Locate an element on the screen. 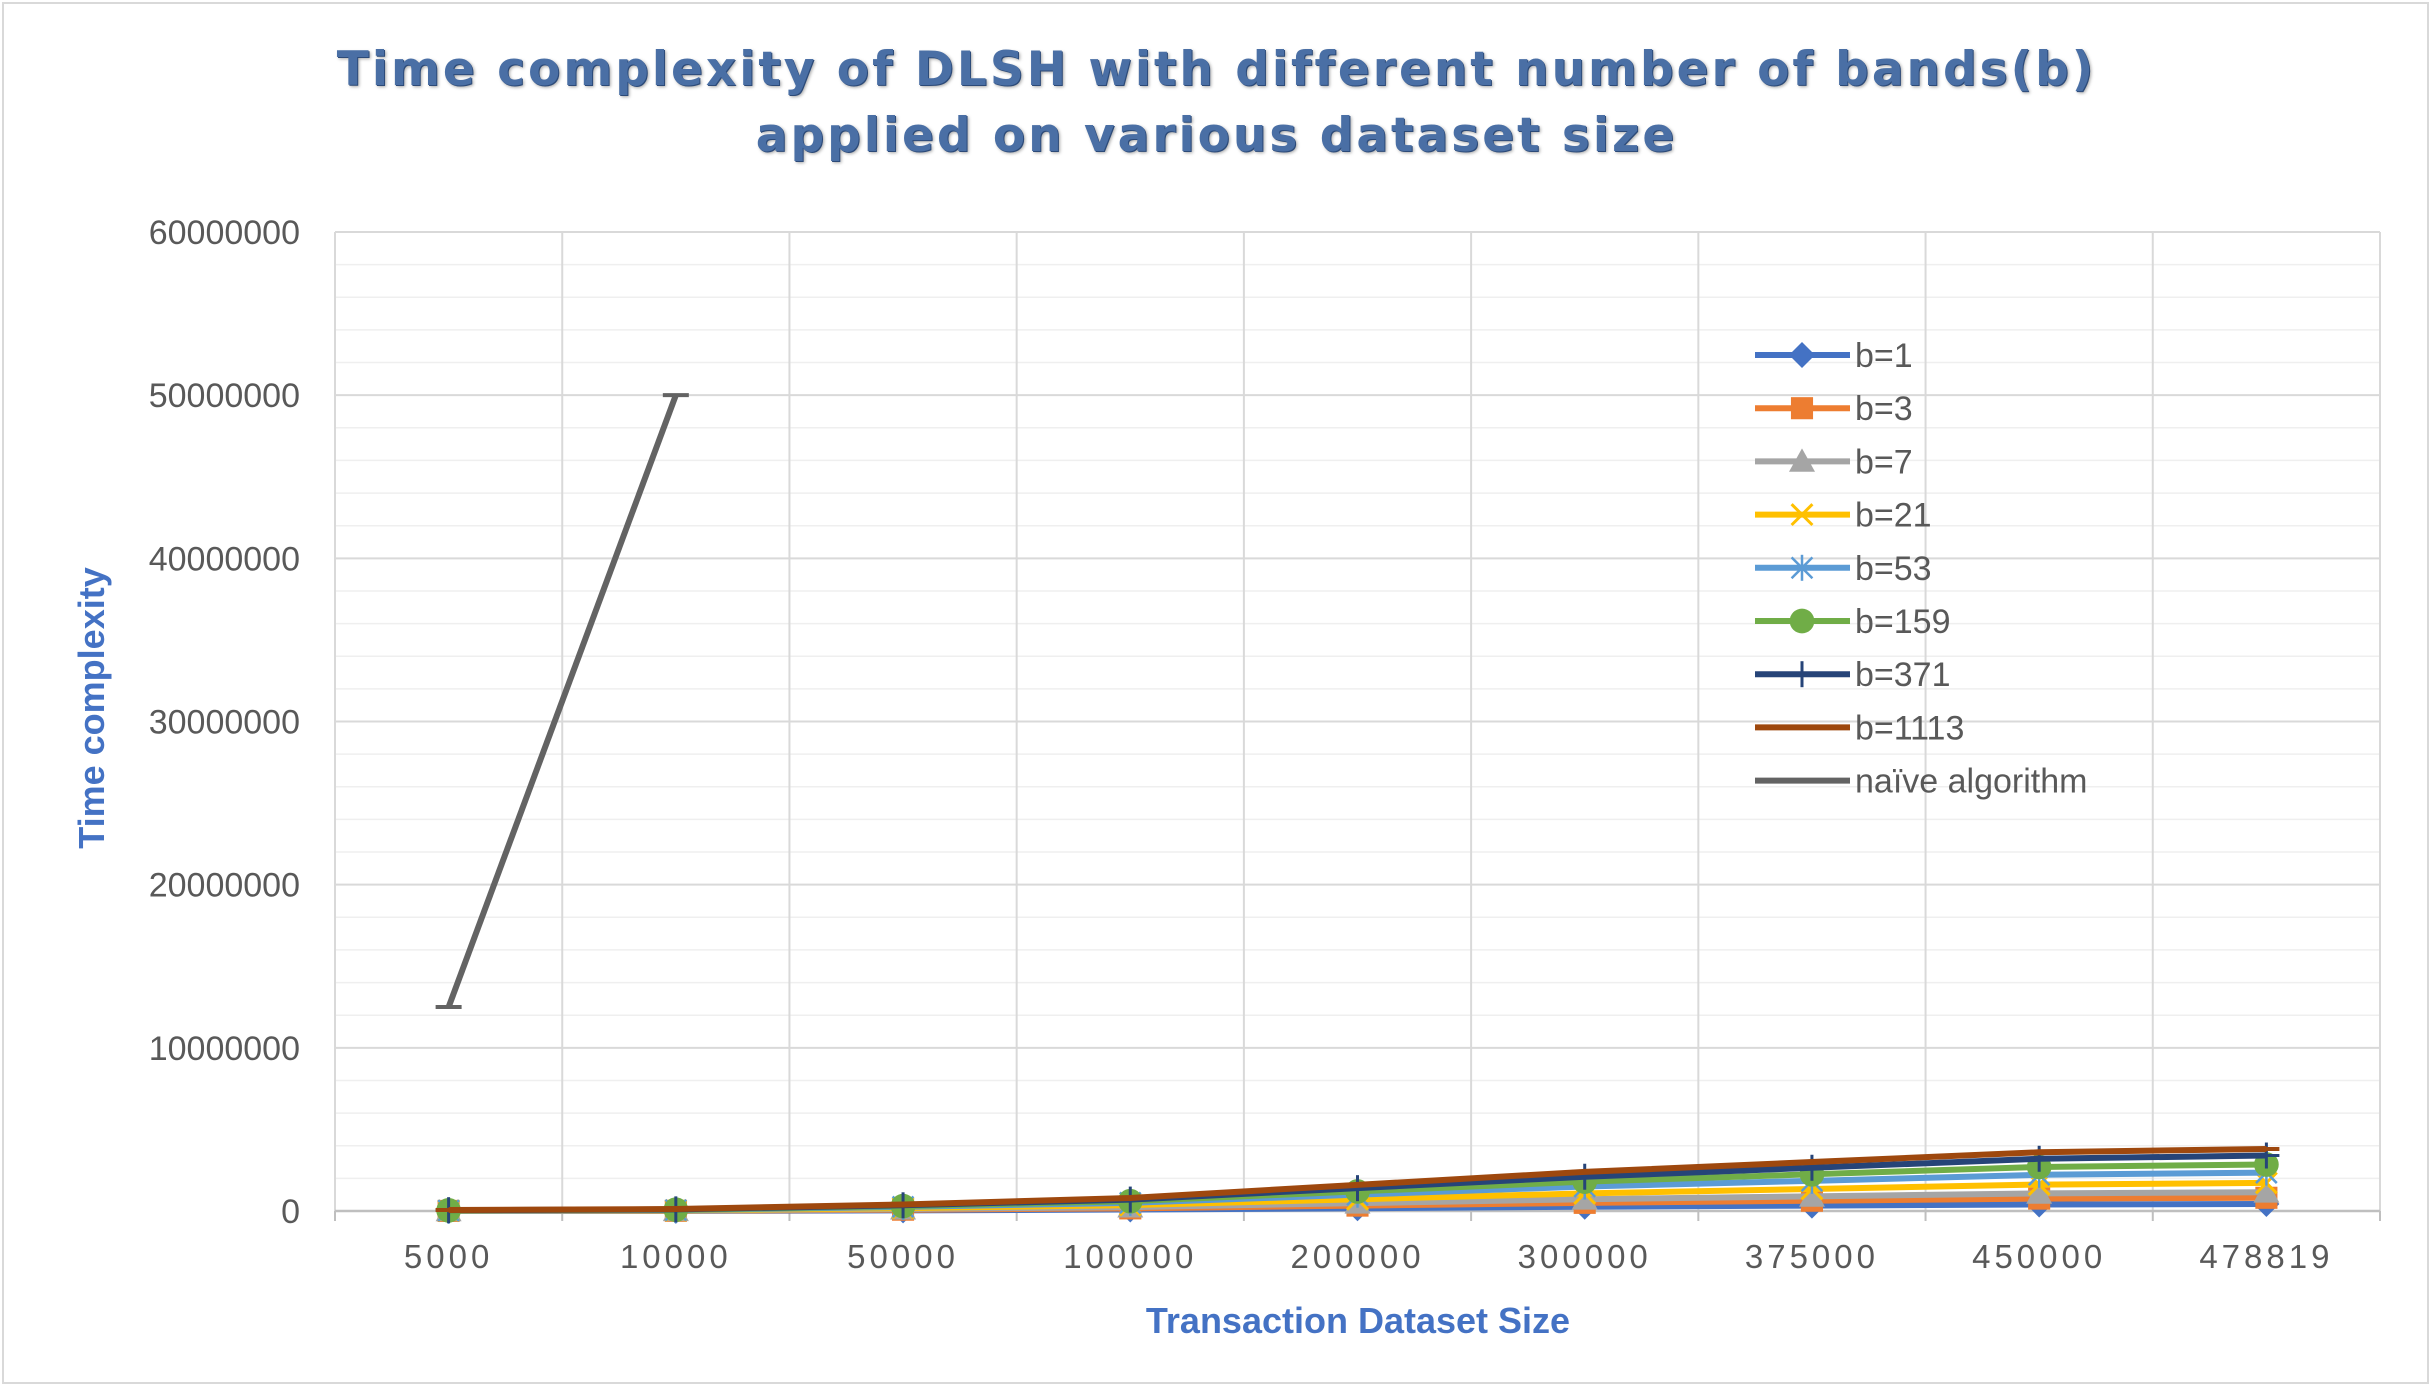 This screenshot has width=2433, height=1388. y-axis-label: Time complexity is located at coordinates (91, 707).